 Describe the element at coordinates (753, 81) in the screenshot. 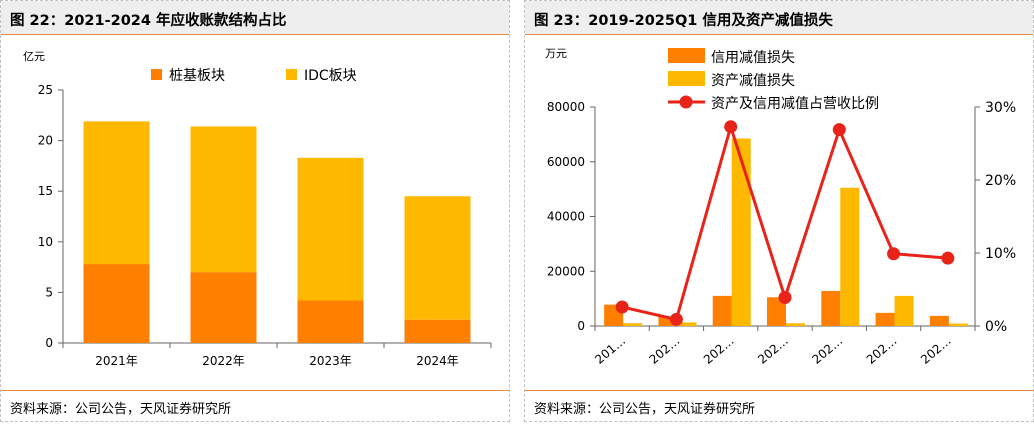

I see `legend-label: 资产减值损失` at that location.